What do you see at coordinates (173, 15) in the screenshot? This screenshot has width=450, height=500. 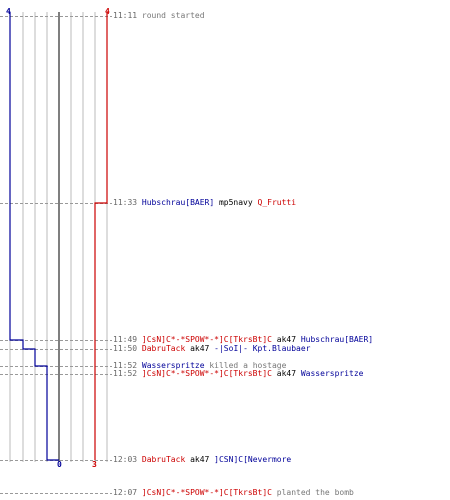 I see `event-text: round started` at bounding box center [173, 15].